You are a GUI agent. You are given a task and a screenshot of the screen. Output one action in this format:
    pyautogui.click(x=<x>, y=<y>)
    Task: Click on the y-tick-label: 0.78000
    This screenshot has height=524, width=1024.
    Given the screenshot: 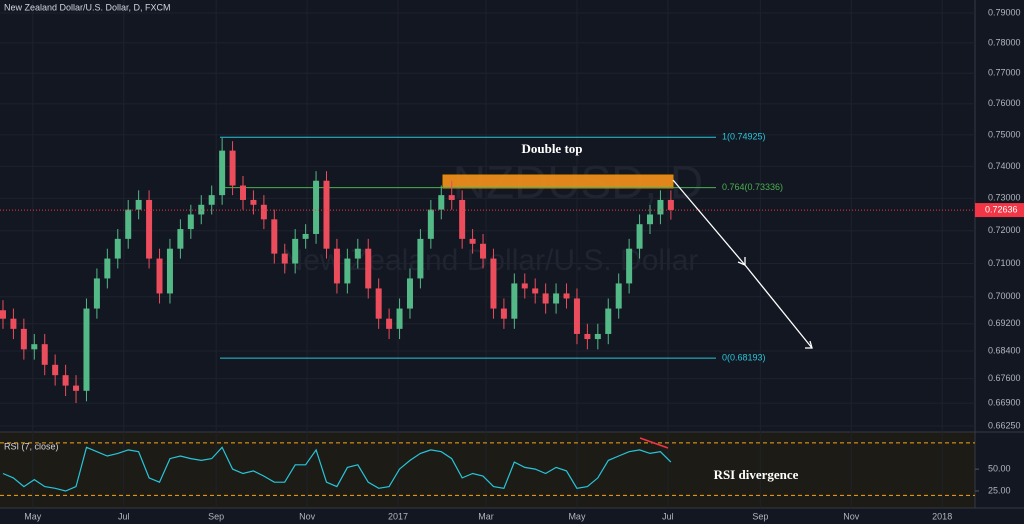 What is the action you would take?
    pyautogui.click(x=1004, y=42)
    